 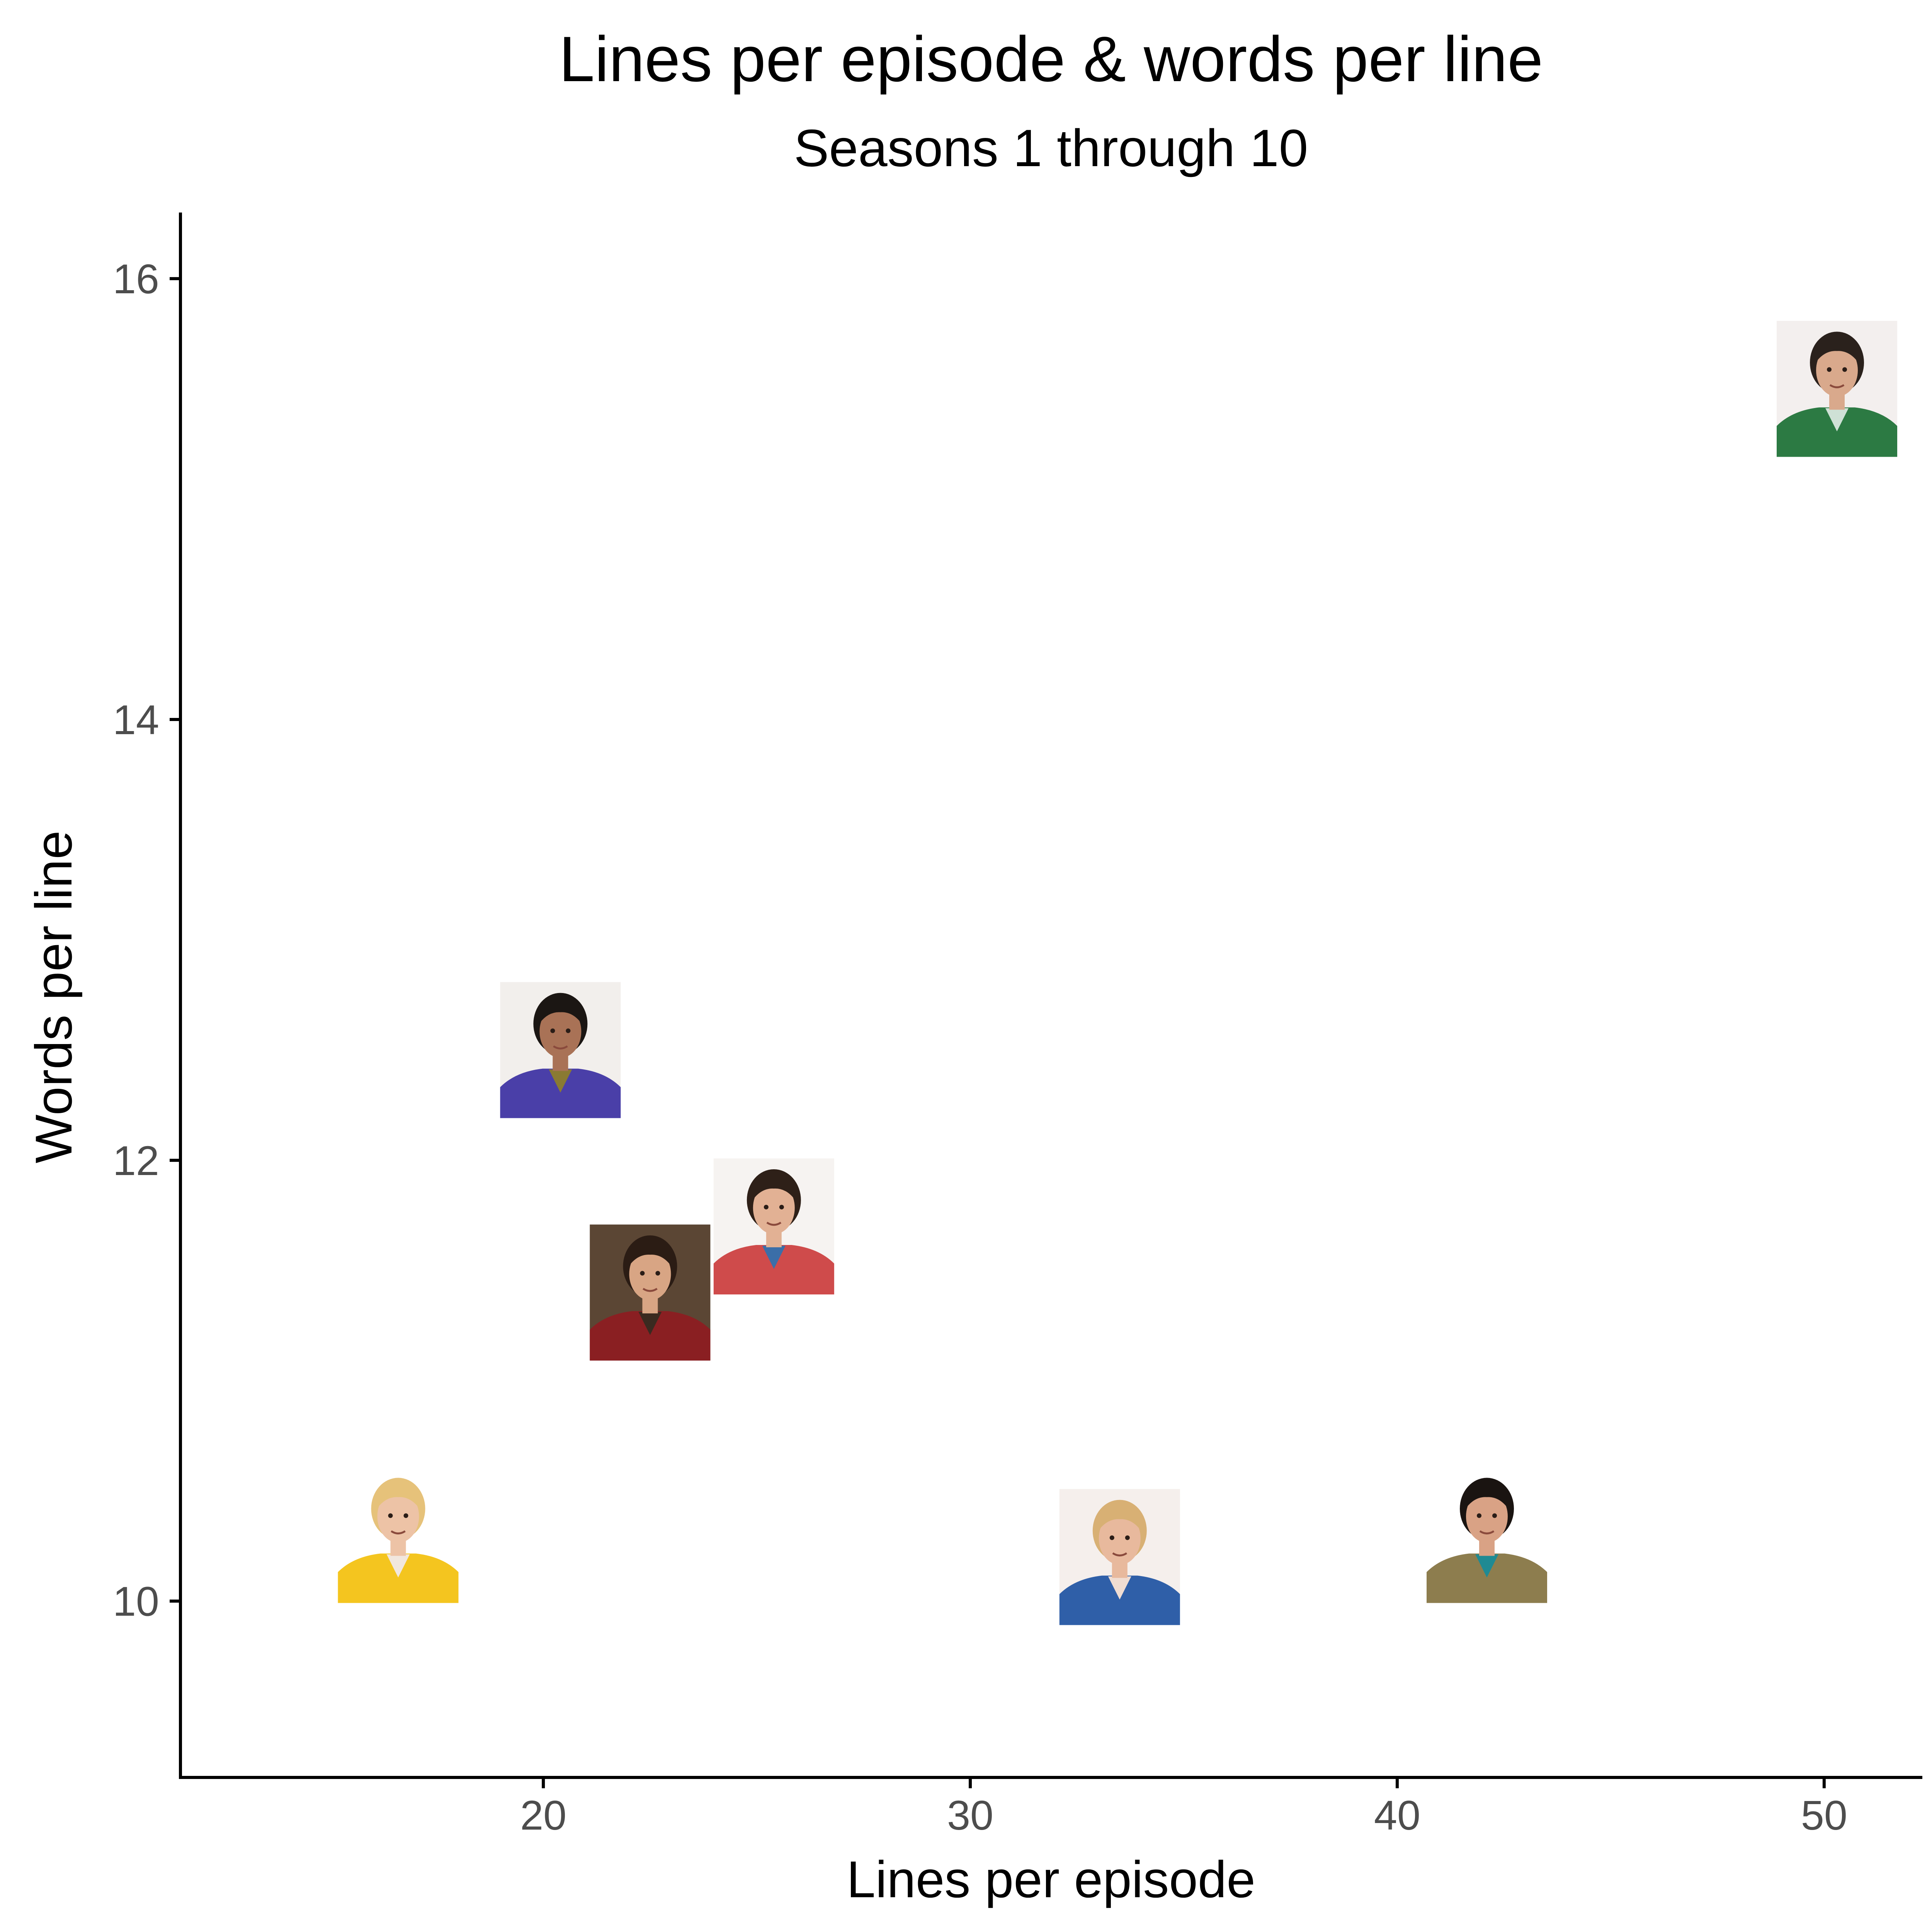 What do you see at coordinates (136, 1601) in the screenshot?
I see `y-tick-label: 10` at bounding box center [136, 1601].